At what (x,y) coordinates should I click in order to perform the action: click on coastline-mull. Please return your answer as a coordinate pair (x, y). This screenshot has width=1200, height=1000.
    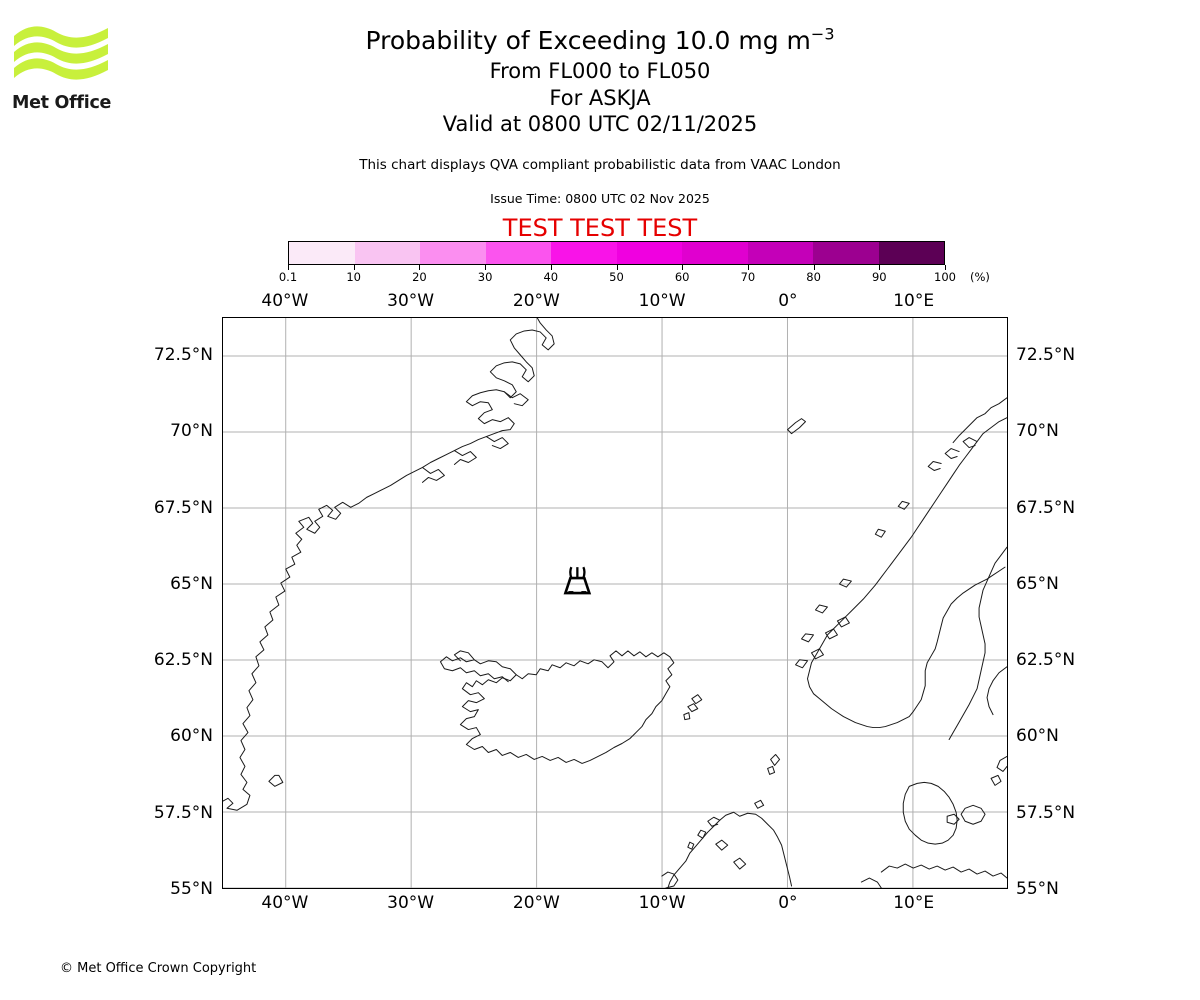
    Looking at the image, I should click on (740, 863).